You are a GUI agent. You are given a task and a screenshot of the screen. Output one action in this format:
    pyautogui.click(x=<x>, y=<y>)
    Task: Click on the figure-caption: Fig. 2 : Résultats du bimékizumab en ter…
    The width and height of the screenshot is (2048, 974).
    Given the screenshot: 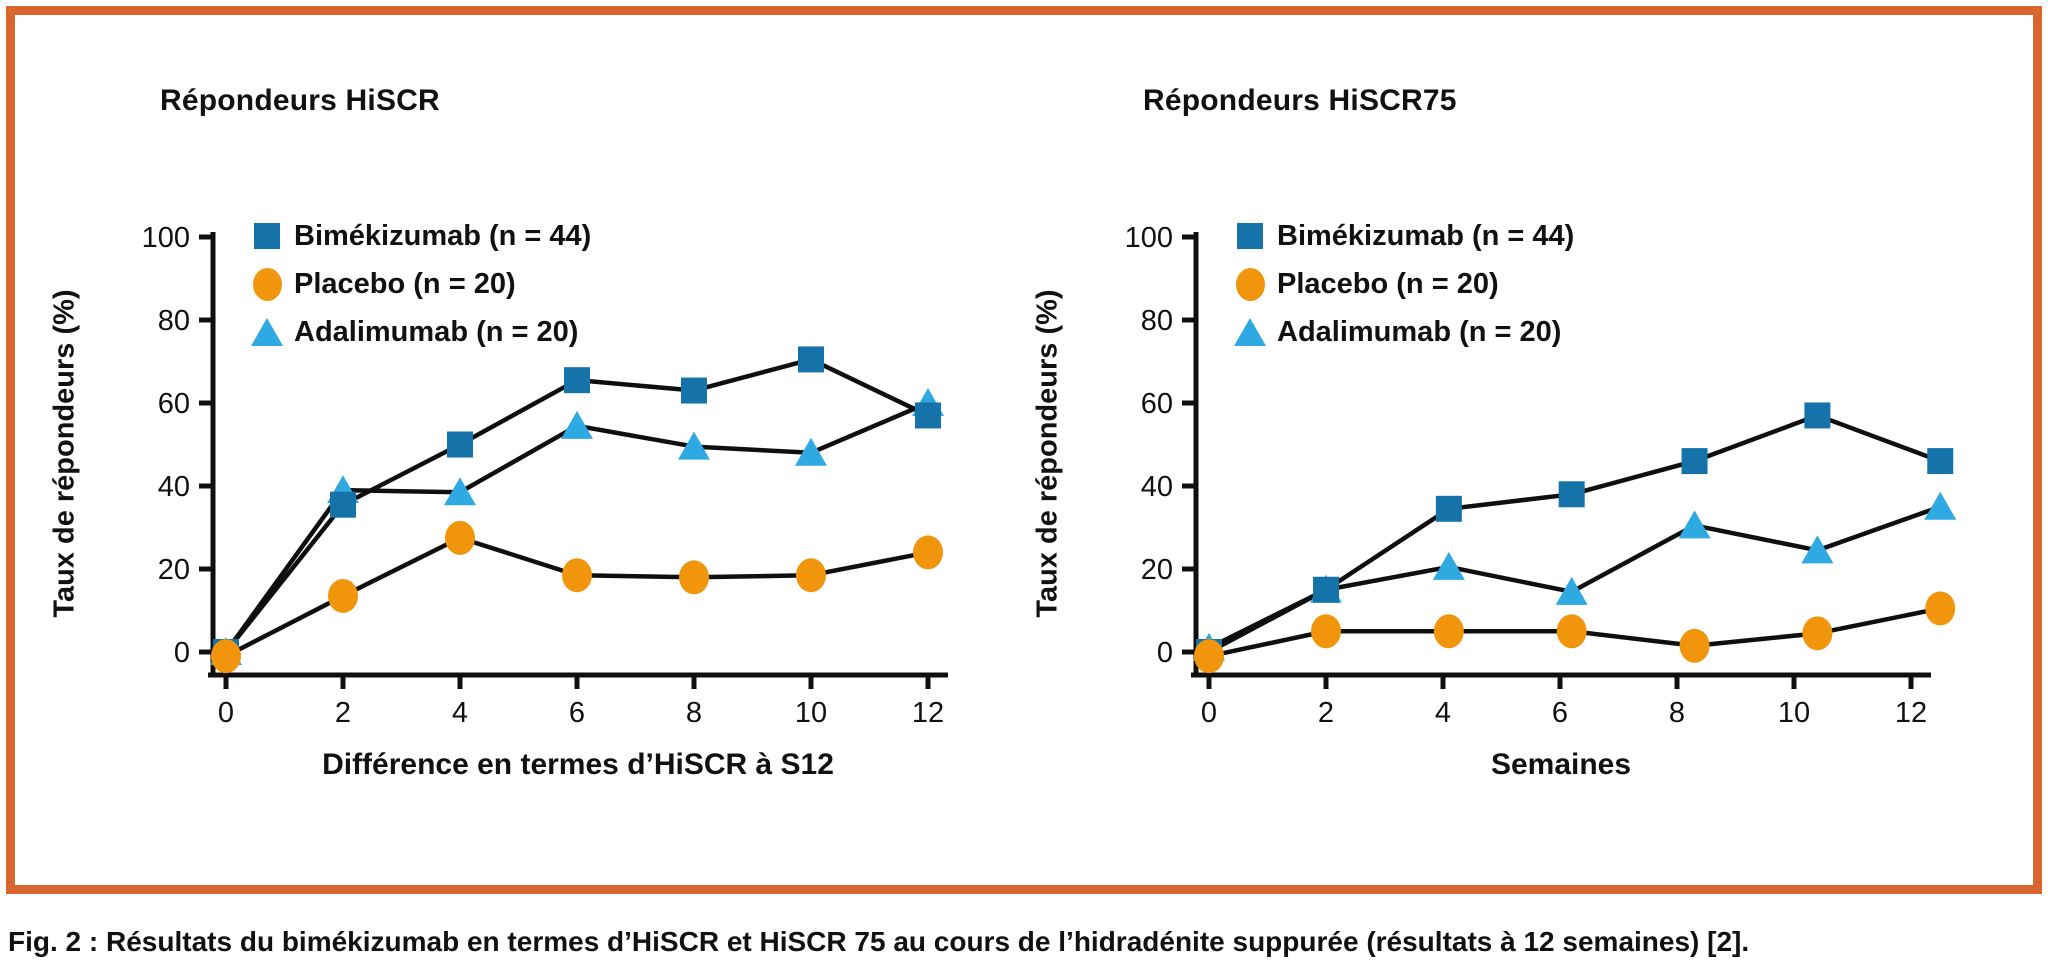 What is the action you would take?
    pyautogui.click(x=878, y=942)
    